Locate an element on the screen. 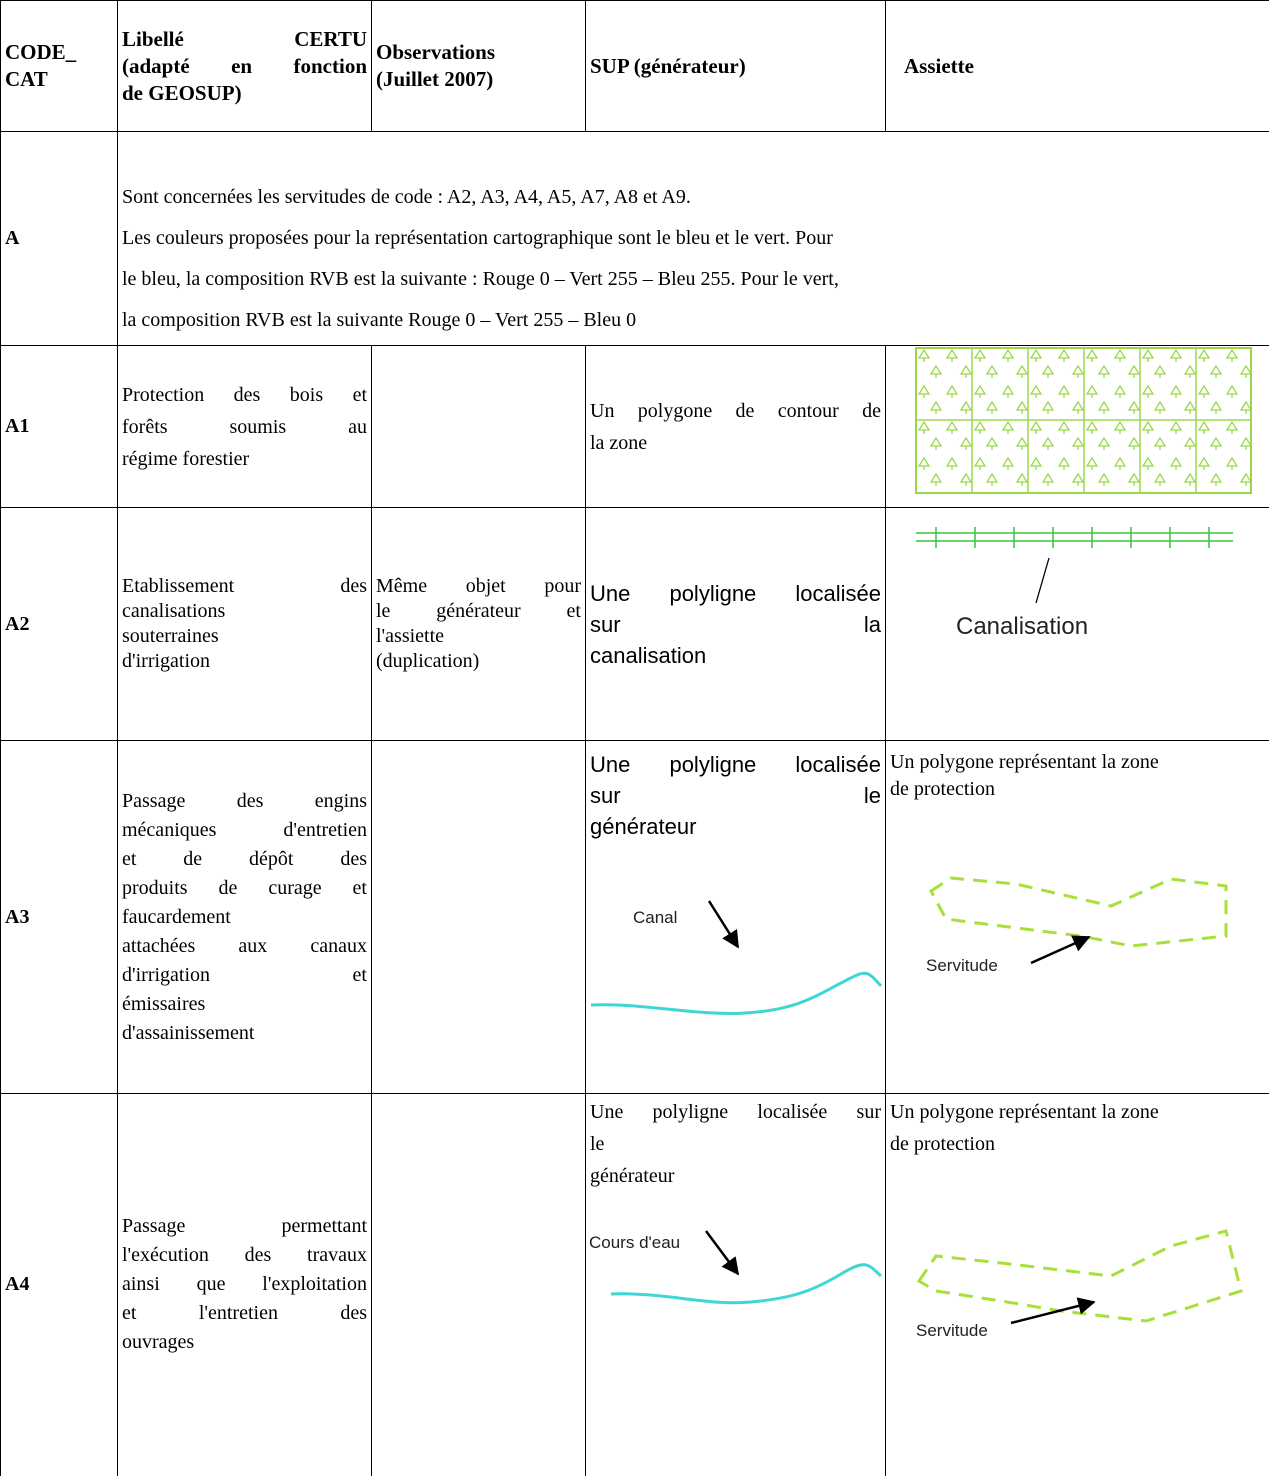  header-cell: CODE_CAT is located at coordinates (59, 66).